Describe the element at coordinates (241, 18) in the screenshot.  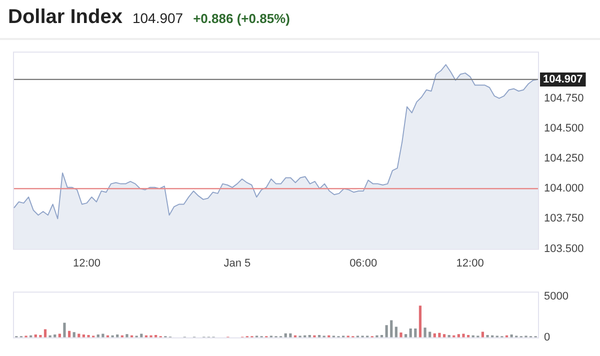
I see `text: +0.886 (+0.85%)` at that location.